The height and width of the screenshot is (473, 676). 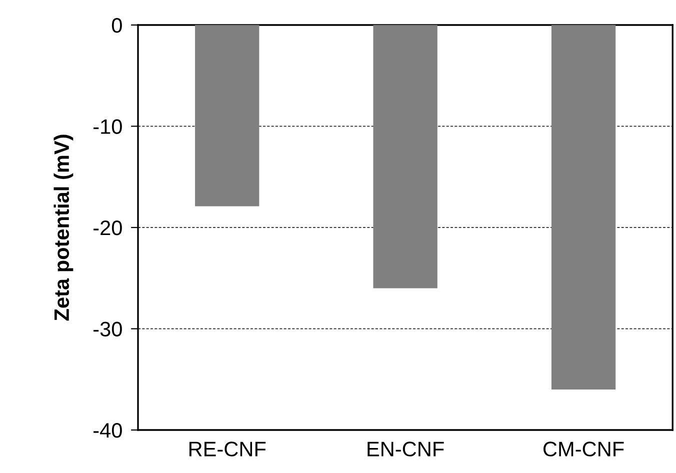 I want to click on y-tick-label: -30, so click(x=108, y=329).